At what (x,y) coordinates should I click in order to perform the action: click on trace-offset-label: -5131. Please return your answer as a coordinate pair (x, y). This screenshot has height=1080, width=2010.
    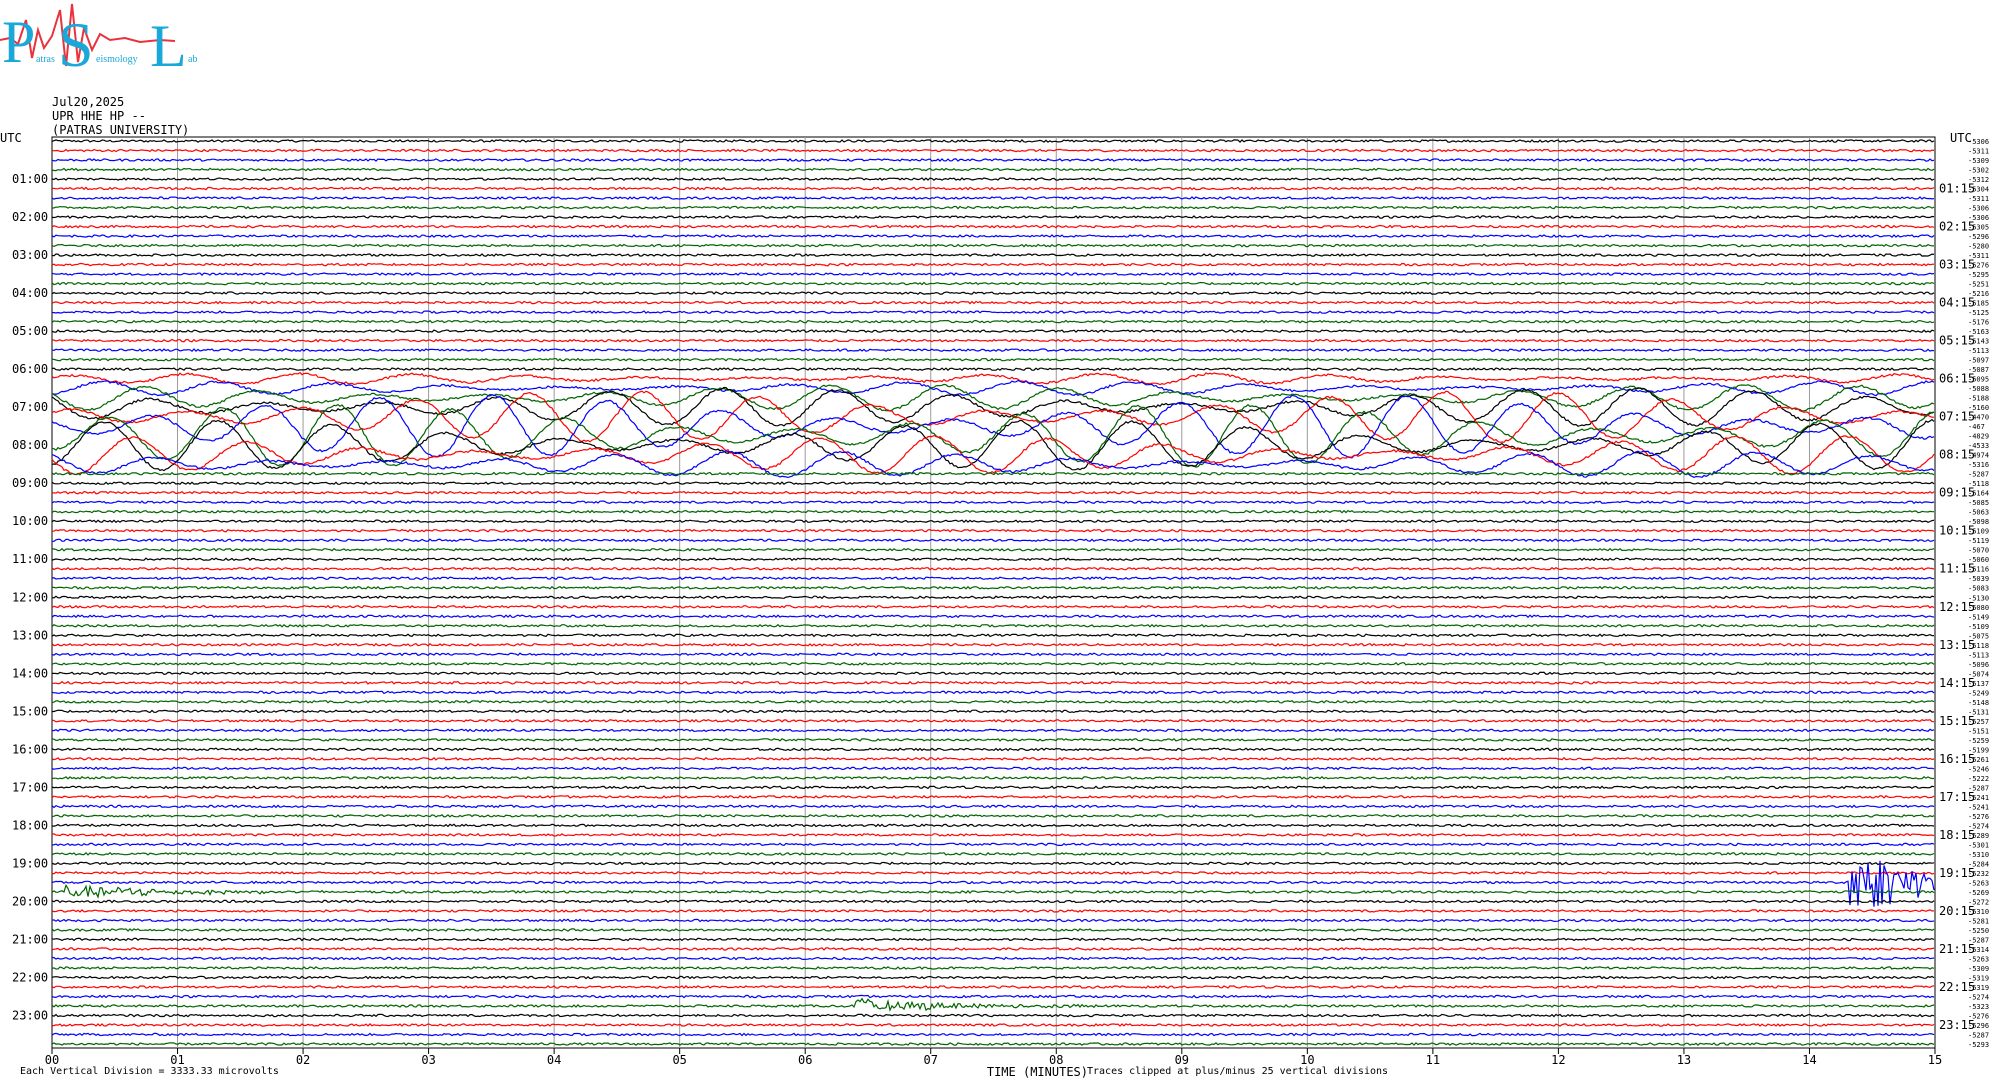
    Looking at the image, I should click on (1978, 712).